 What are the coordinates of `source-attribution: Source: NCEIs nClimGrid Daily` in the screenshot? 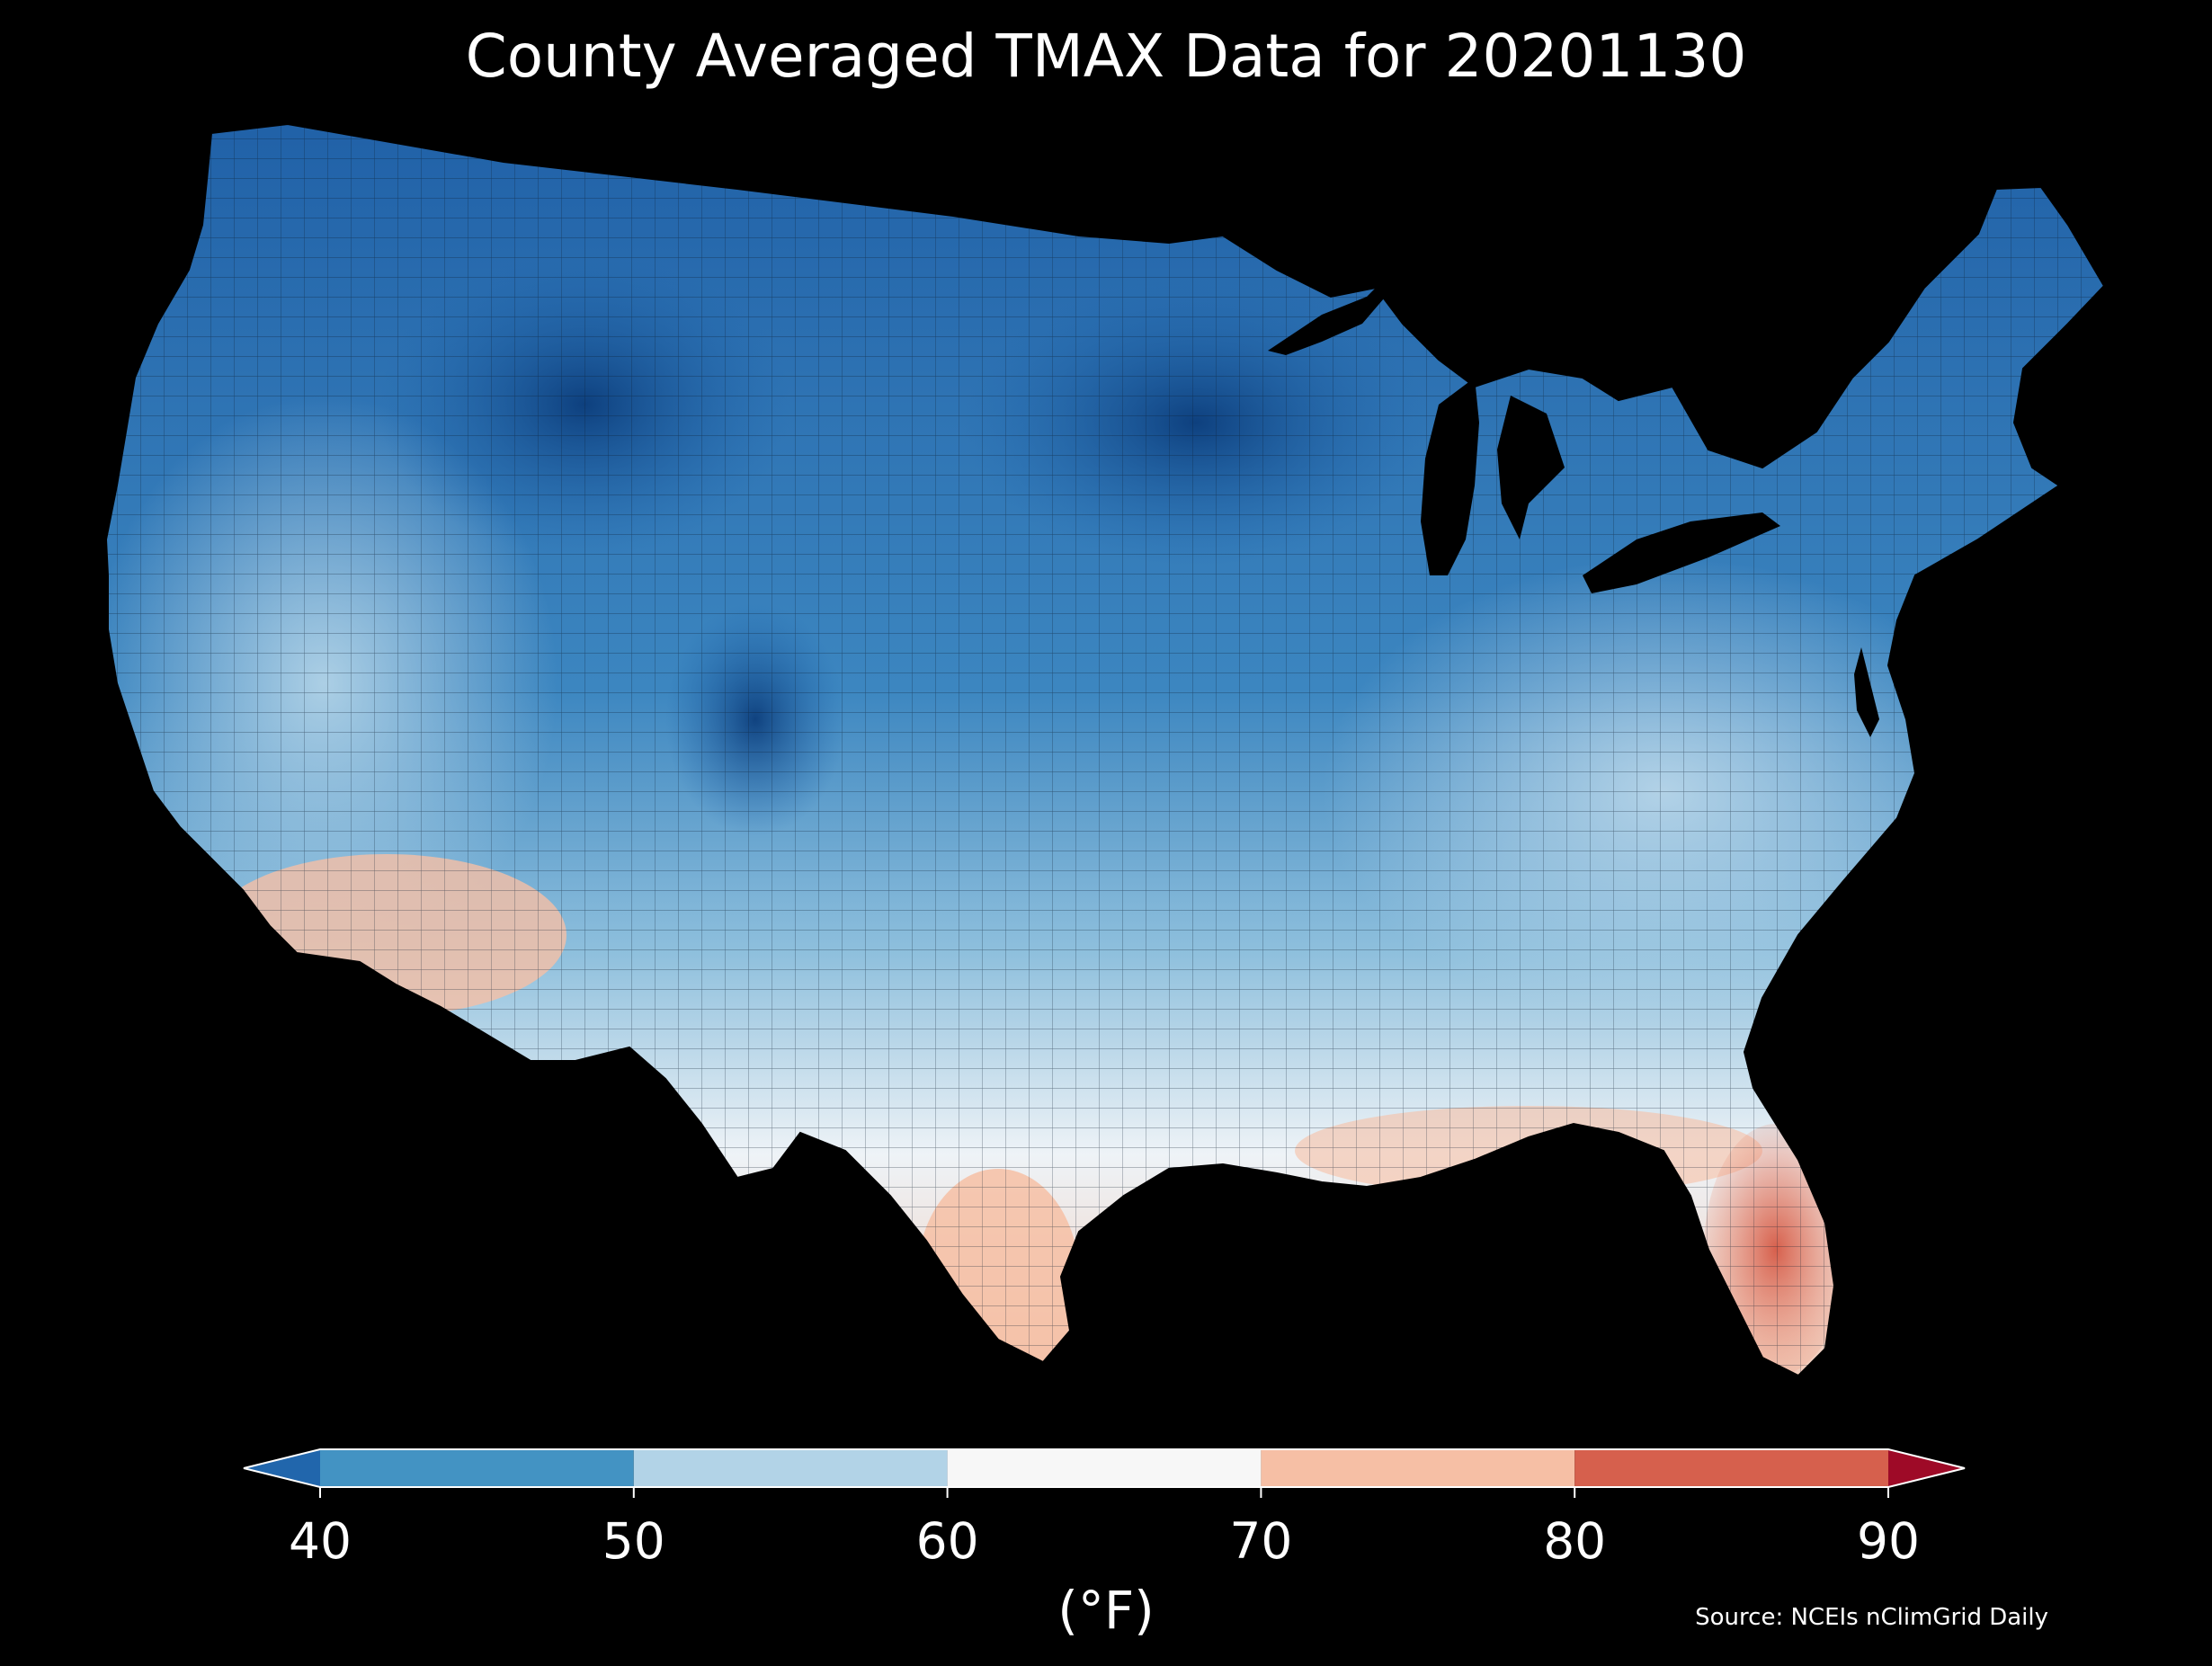 It's located at (1871, 1617).